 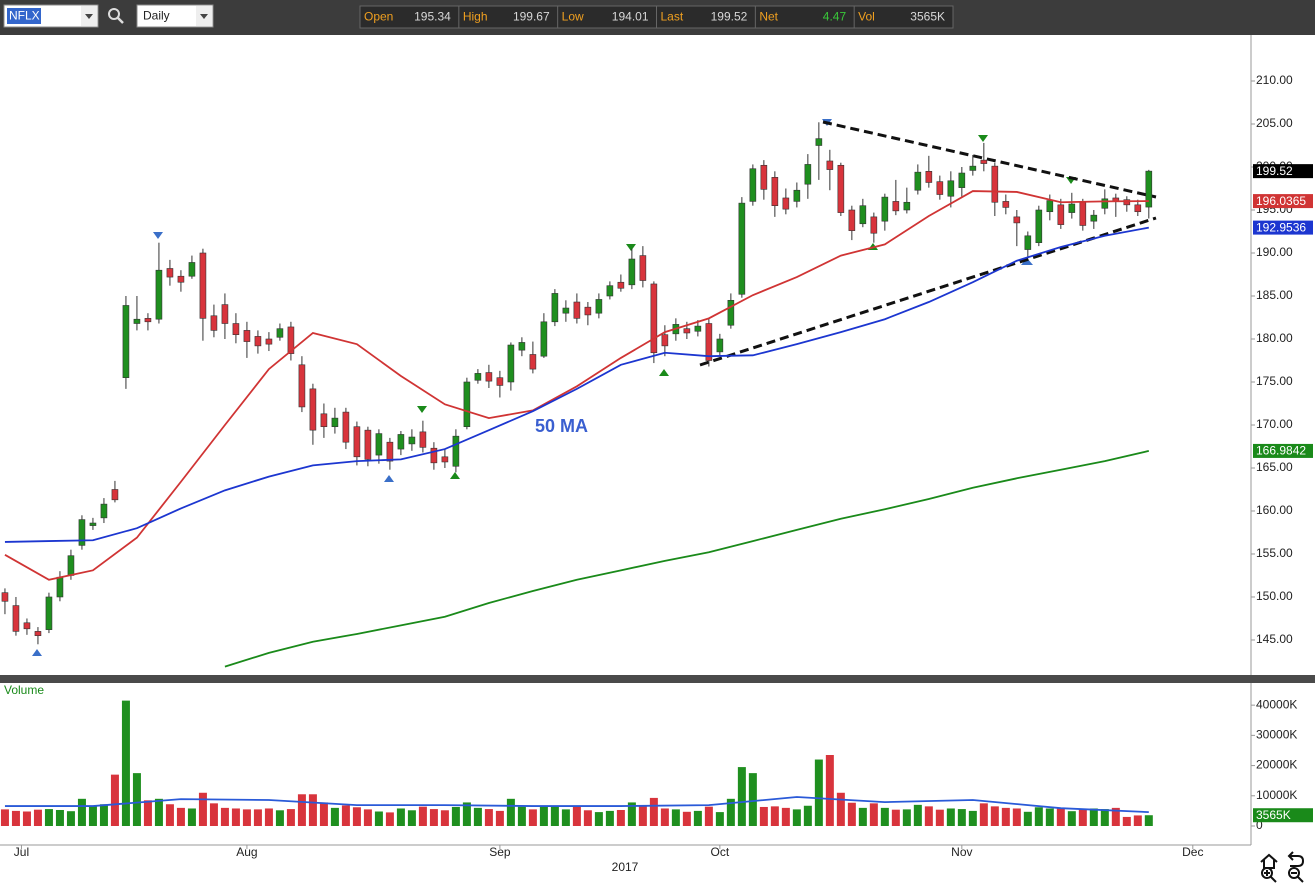 What do you see at coordinates (927, 17) in the screenshot?
I see `quote-value: 3565K` at bounding box center [927, 17].